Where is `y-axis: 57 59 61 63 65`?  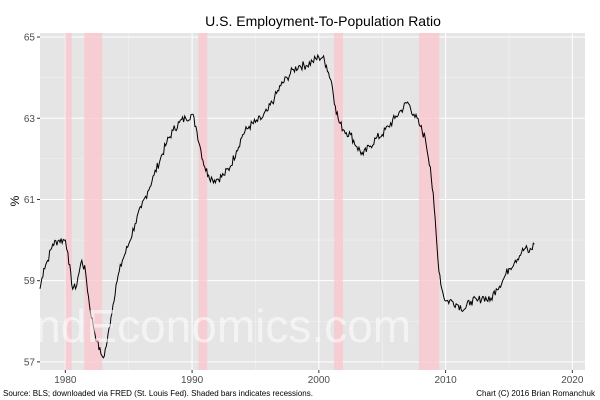 y-axis: 57 59 61 63 65 is located at coordinates (32, 200).